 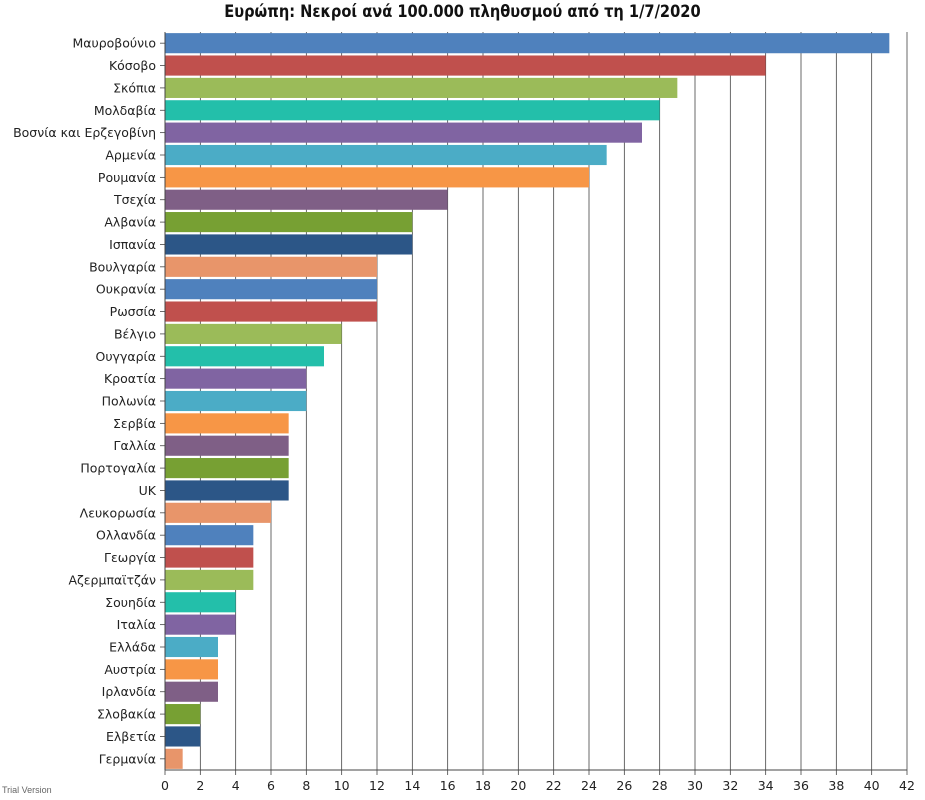 What do you see at coordinates (132, 65) in the screenshot?
I see `category-label: Κόσοβο` at bounding box center [132, 65].